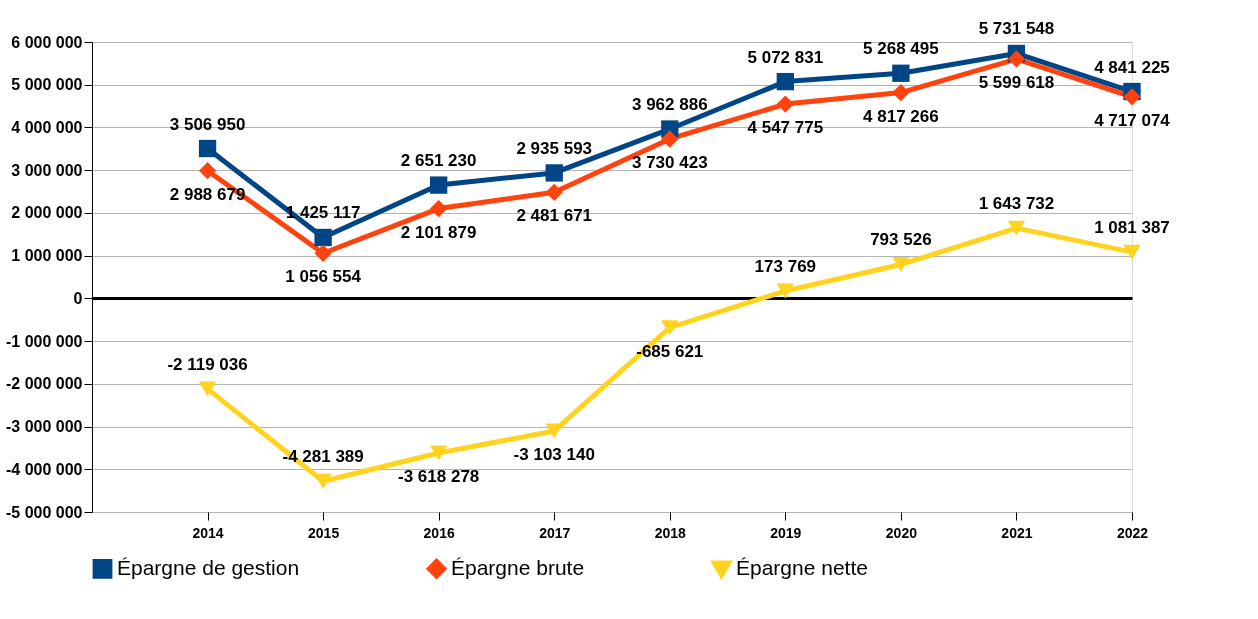  Describe the element at coordinates (47, 213) in the screenshot. I see `y-tick-label: 2 000 000` at that location.